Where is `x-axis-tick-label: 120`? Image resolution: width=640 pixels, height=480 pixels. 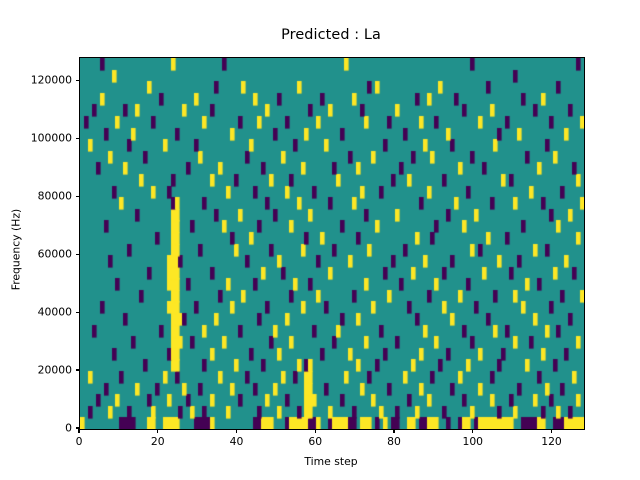
x-axis-tick-label: 120 is located at coordinates (551, 441).